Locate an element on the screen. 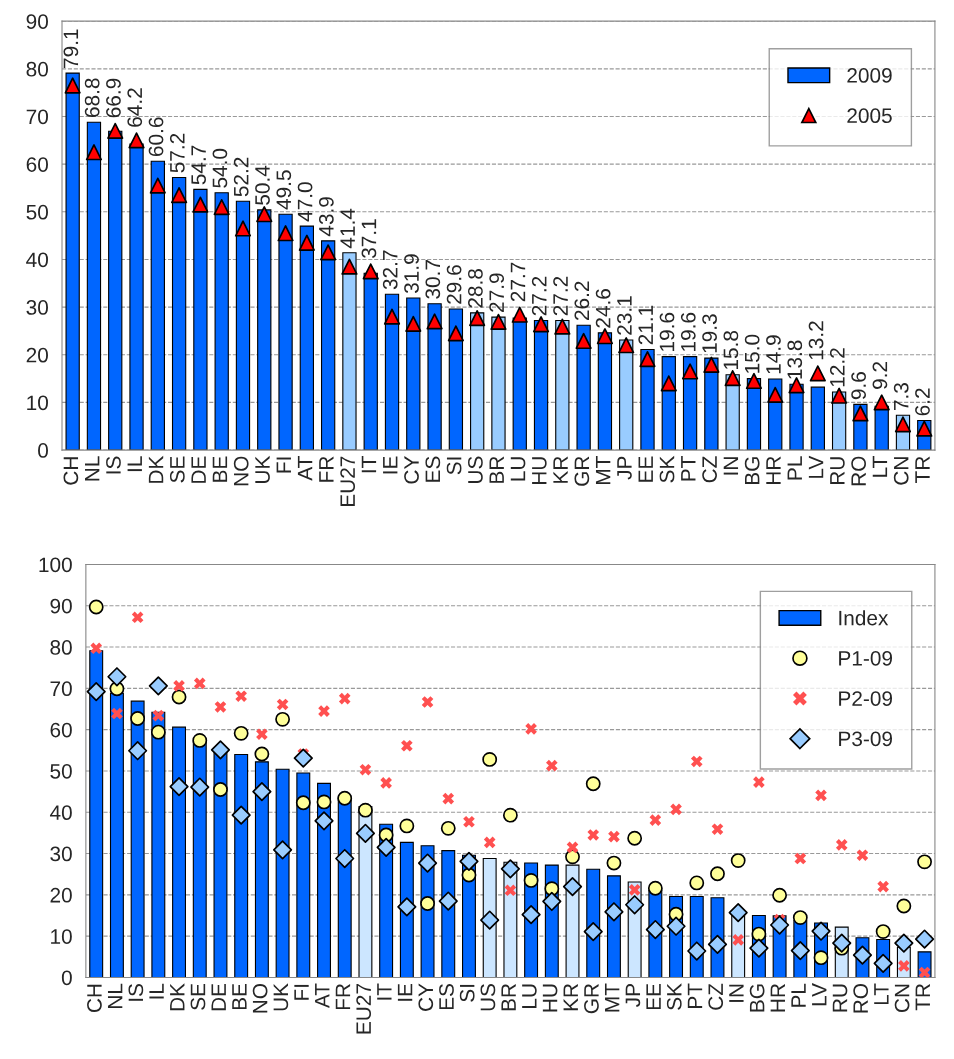 The image size is (954, 1059). y-tick-label: 40 is located at coordinates (37, 260).